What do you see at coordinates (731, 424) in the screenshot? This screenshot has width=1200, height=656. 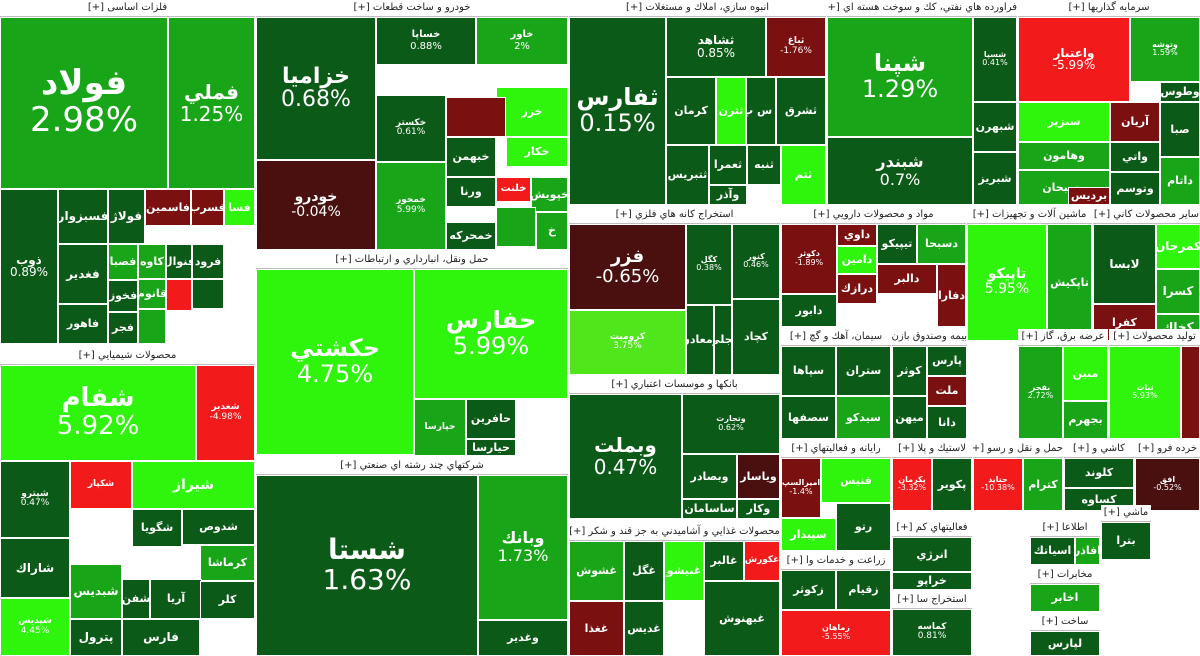 I see `stock-tile: وتجارت 0.62%` at bounding box center [731, 424].